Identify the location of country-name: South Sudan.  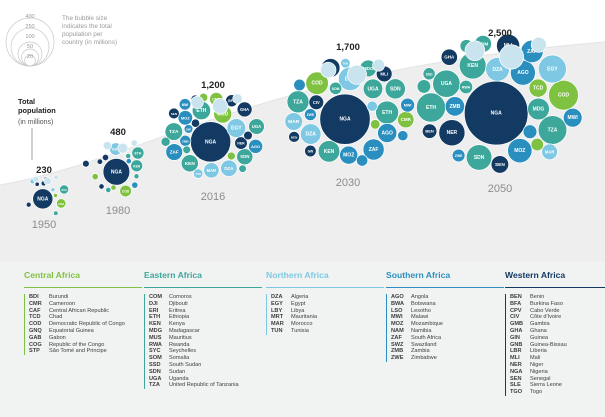
(185, 364).